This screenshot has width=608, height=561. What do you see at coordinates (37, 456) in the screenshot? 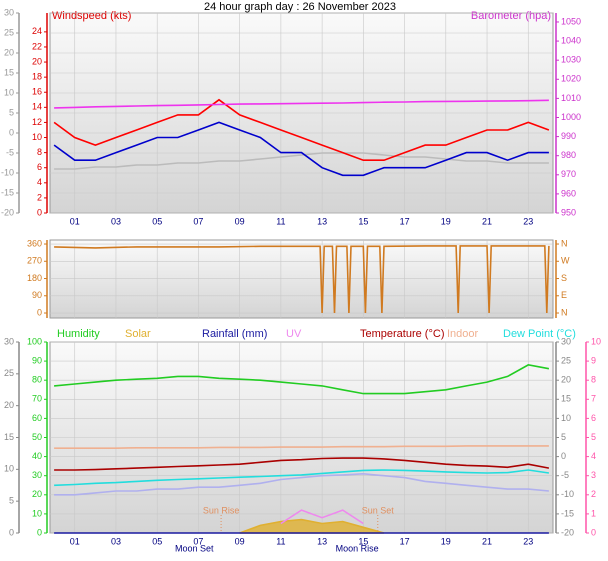
I see `y-tick-label: 40` at bounding box center [37, 456].